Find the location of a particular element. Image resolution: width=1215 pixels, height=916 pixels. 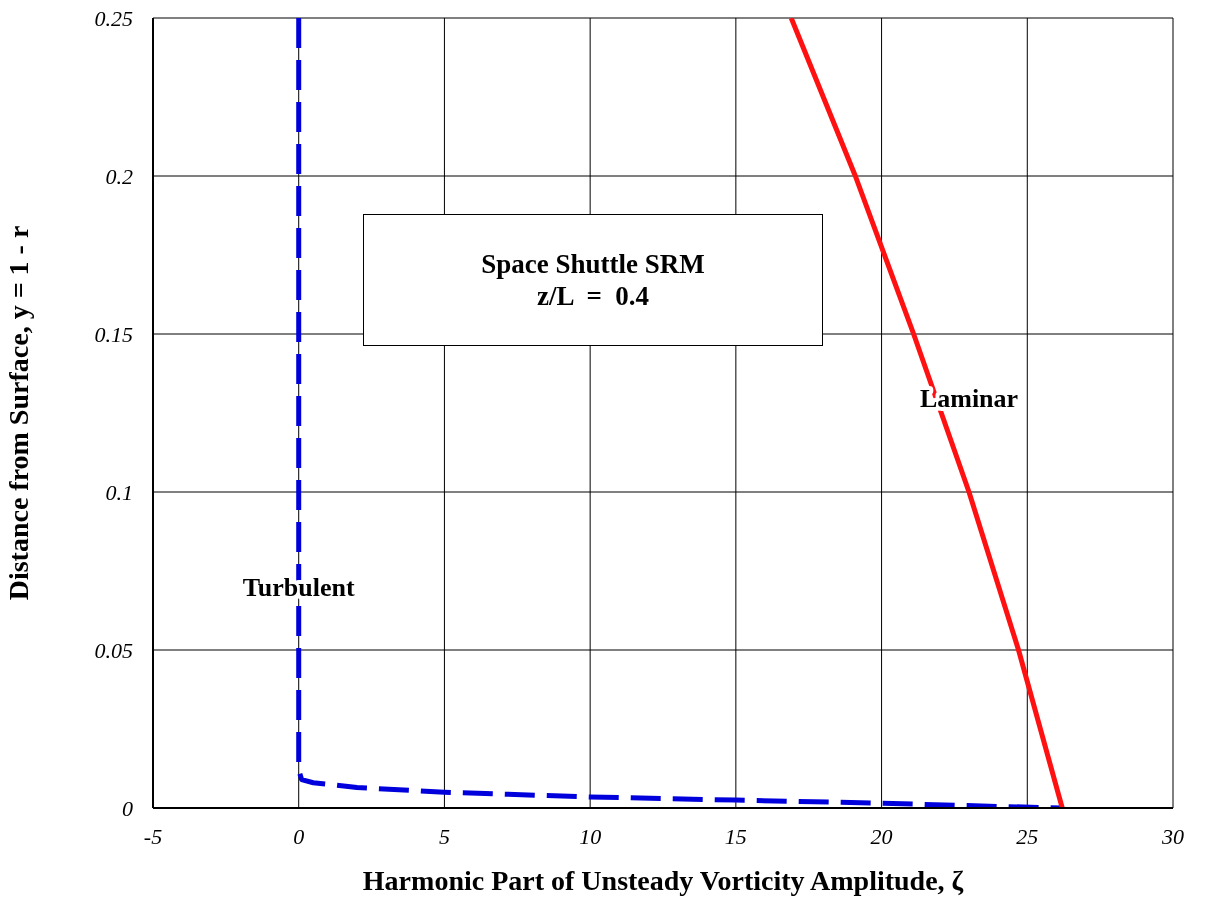

x-tick-label: 15 is located at coordinates (735, 836).